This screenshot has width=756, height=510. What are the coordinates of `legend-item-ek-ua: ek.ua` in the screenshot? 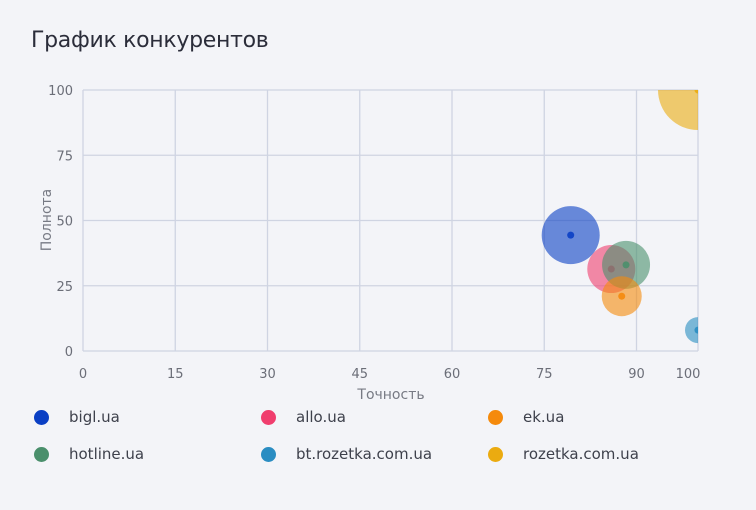 It's located at (601, 417).